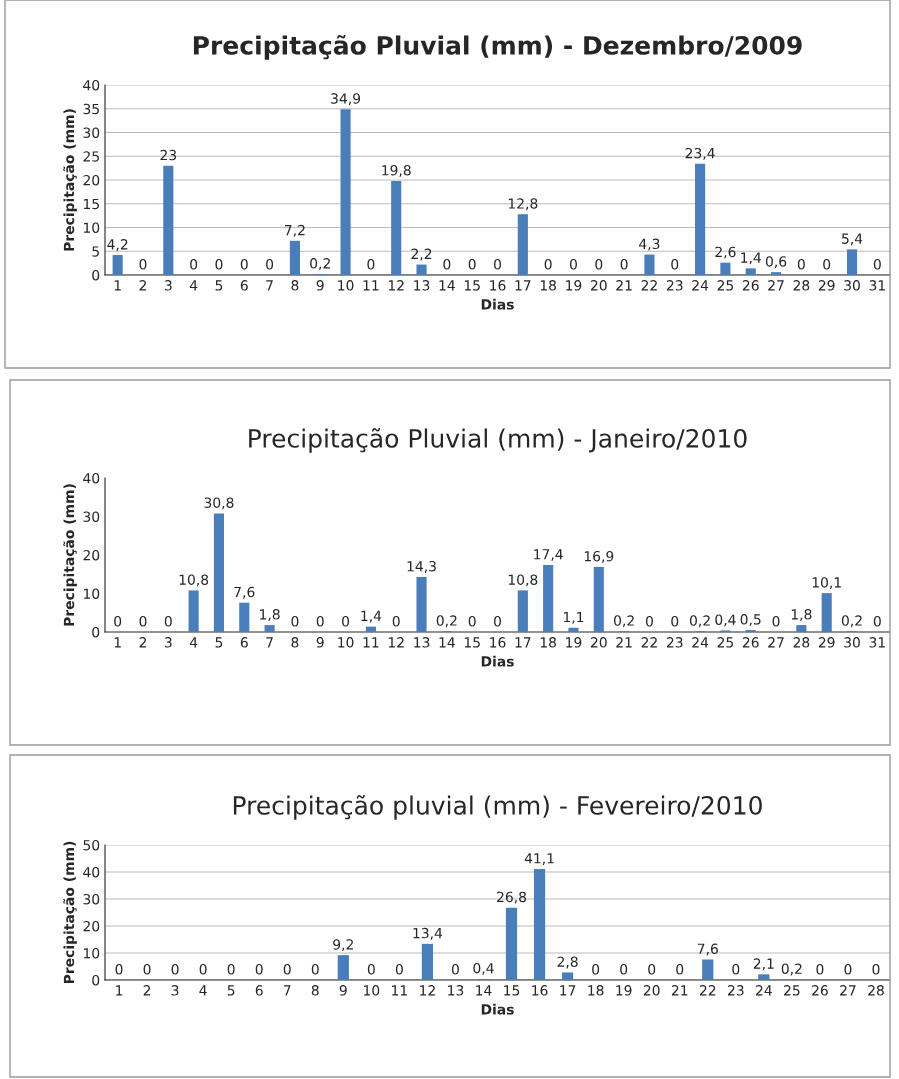  What do you see at coordinates (574, 285) in the screenshot?
I see `x-tick-label: 19` at bounding box center [574, 285].